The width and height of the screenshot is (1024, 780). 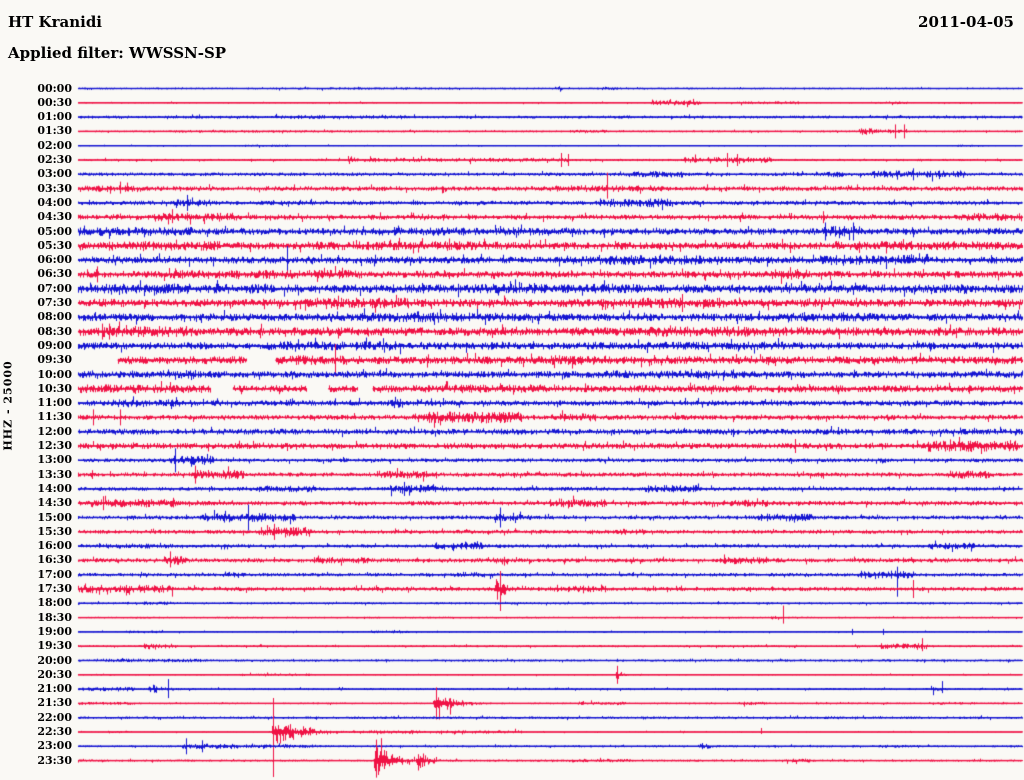 What do you see at coordinates (54, 660) in the screenshot?
I see `row-time-label: 20:00` at bounding box center [54, 660].